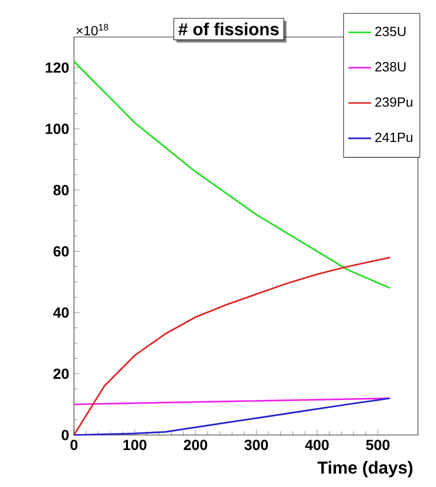 The width and height of the screenshot is (436, 487). What do you see at coordinates (61, 190) in the screenshot?
I see `y-tick-label: 80` at bounding box center [61, 190].